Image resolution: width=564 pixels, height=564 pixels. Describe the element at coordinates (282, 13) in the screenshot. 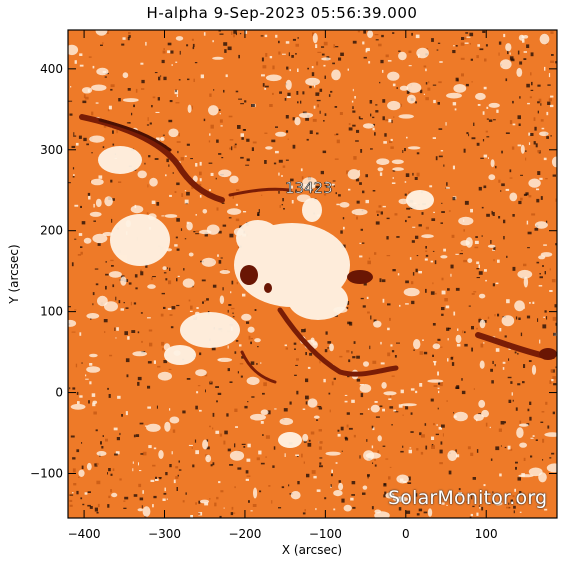

I see `image-title: H-alpha 9-Sep-2023 05:56:39.000` at that location.